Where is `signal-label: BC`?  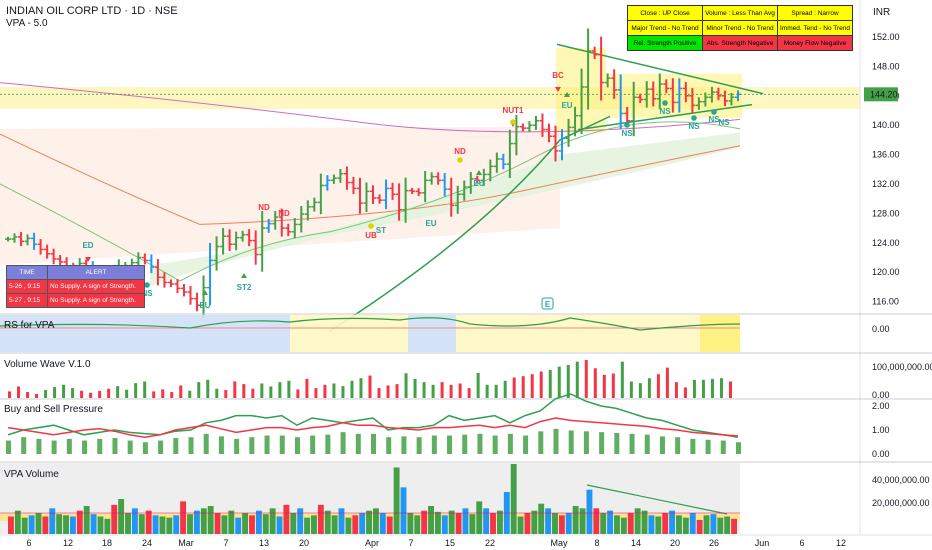 signal-label: BC is located at coordinates (558, 75).